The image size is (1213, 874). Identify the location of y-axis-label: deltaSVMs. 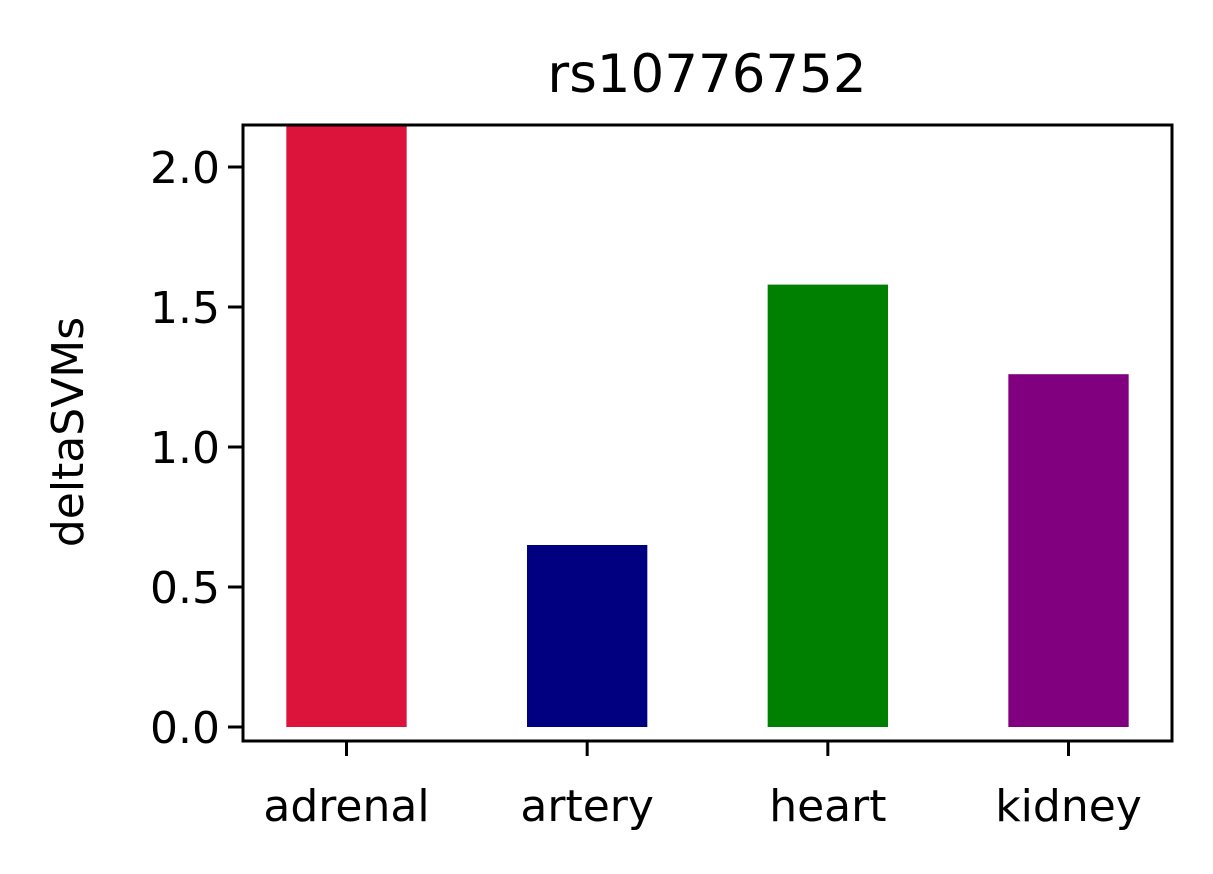
(68, 432).